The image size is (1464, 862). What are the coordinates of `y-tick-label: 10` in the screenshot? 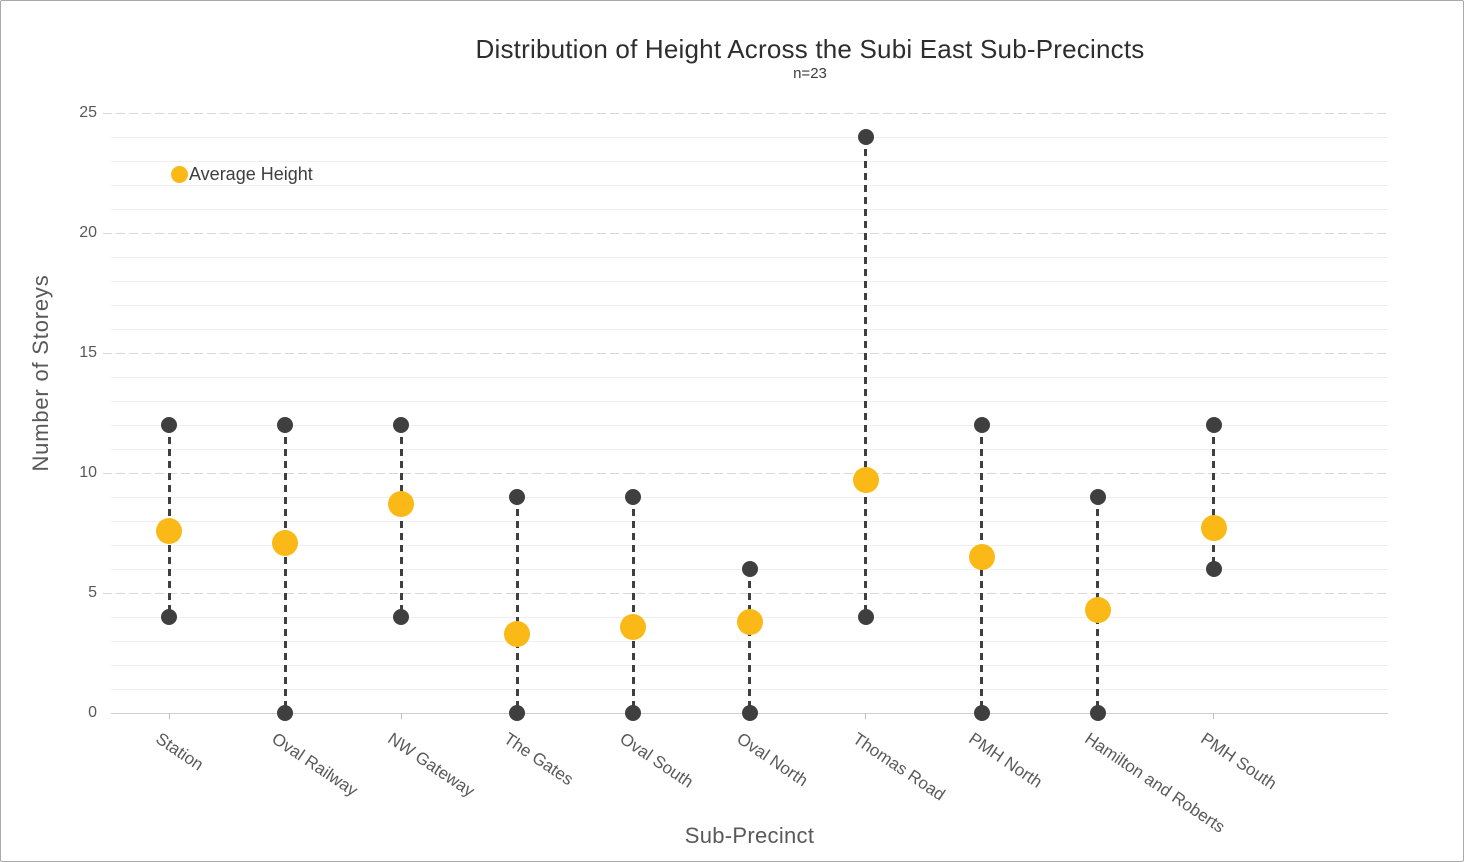 It's located at (88, 472).